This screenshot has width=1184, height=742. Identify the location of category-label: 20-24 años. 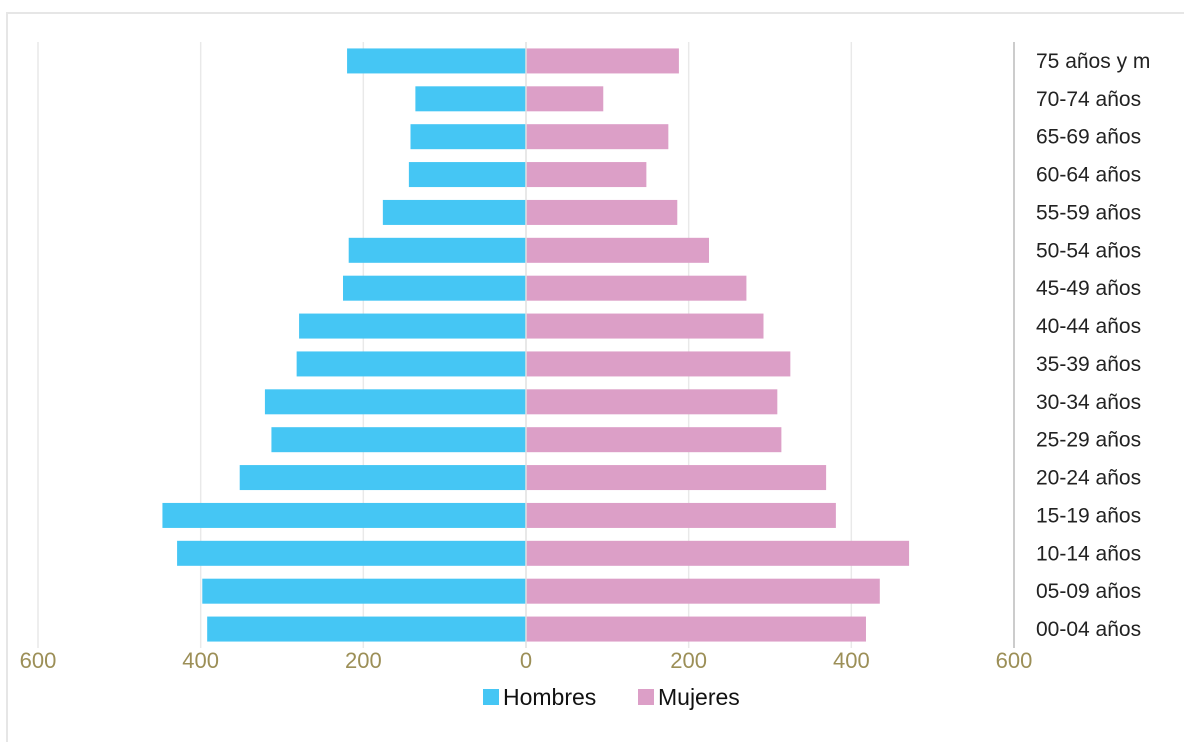
(1088, 478).